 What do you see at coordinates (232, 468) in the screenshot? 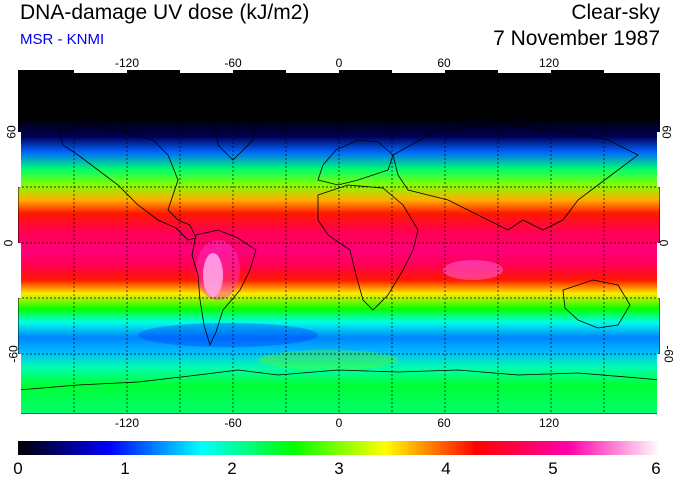
I see `colorbar-label: 2` at bounding box center [232, 468].